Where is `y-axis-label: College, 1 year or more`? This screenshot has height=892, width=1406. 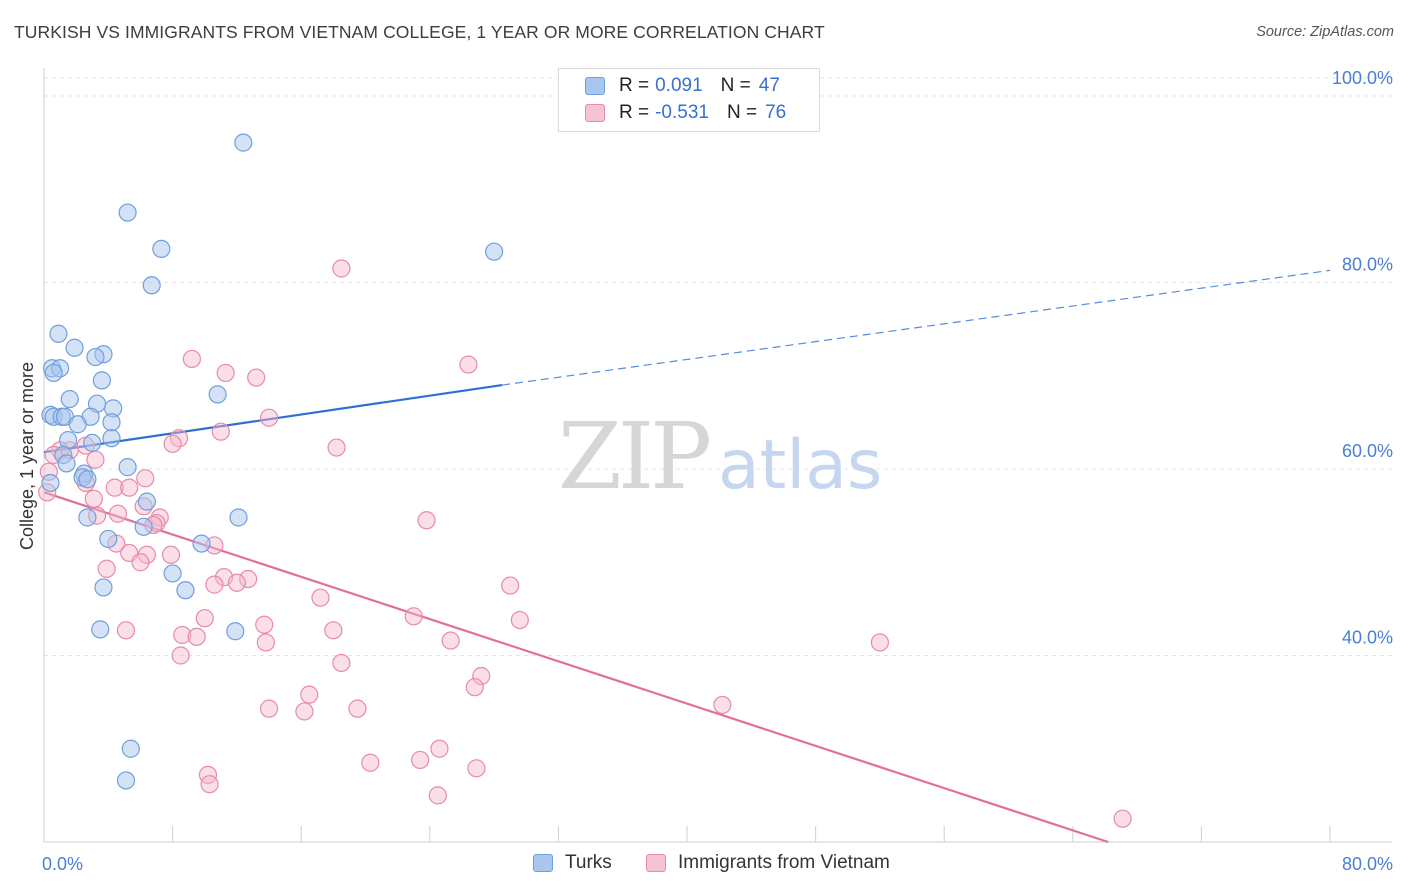
y-axis-label: College, 1 year or more is located at coordinates (27, 456).